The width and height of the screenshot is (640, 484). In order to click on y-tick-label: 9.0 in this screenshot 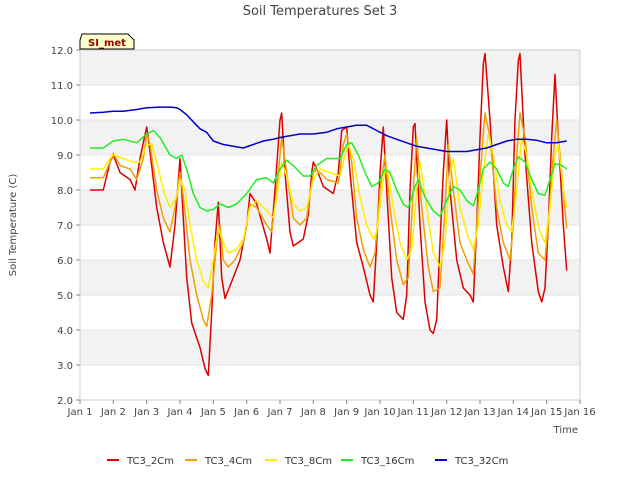, I will do `click(65, 156)`.